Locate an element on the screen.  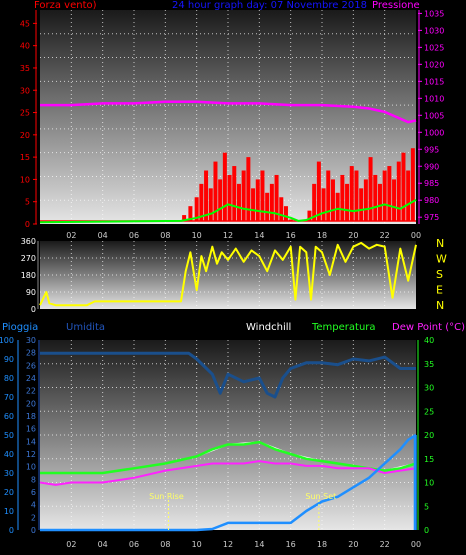
rain-tick-label: 10 is located at coordinates (9, 511).